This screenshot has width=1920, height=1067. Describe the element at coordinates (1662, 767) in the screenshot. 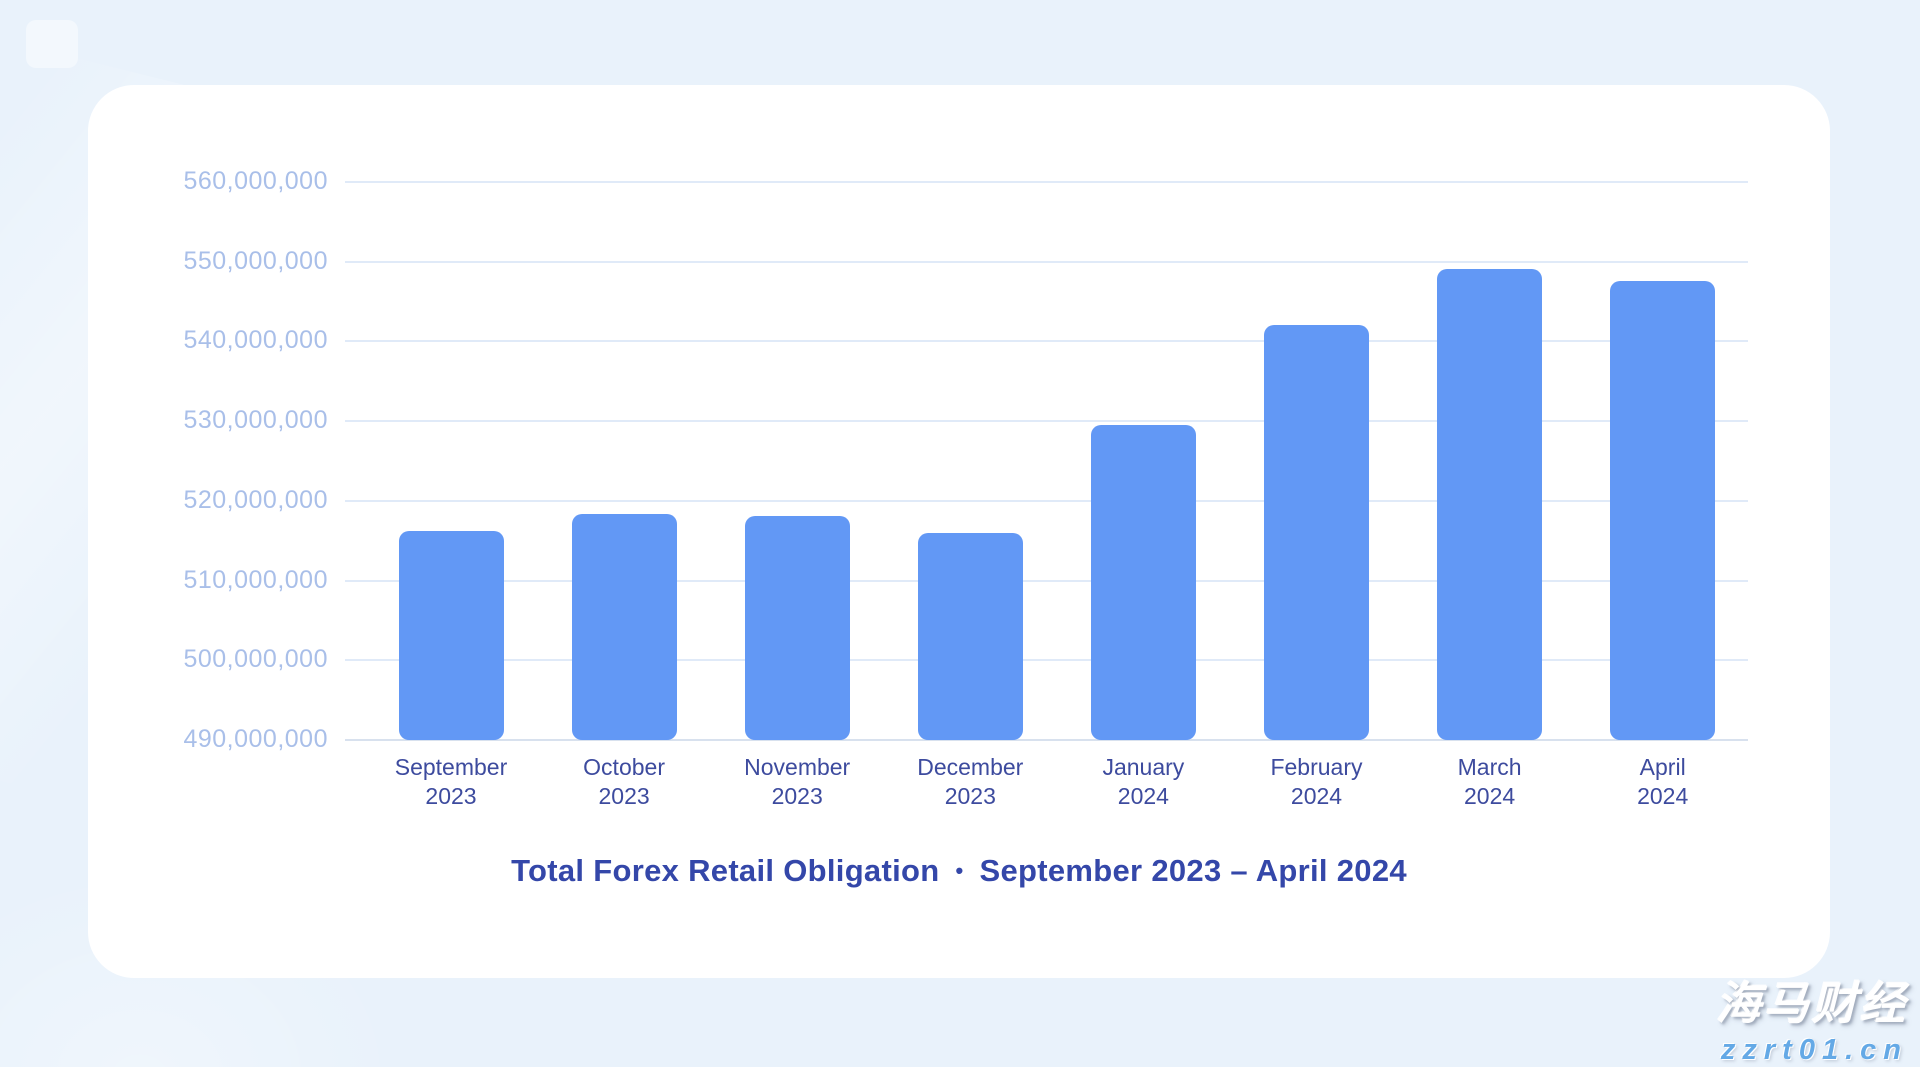

I see `x-tick-month: April` at that location.